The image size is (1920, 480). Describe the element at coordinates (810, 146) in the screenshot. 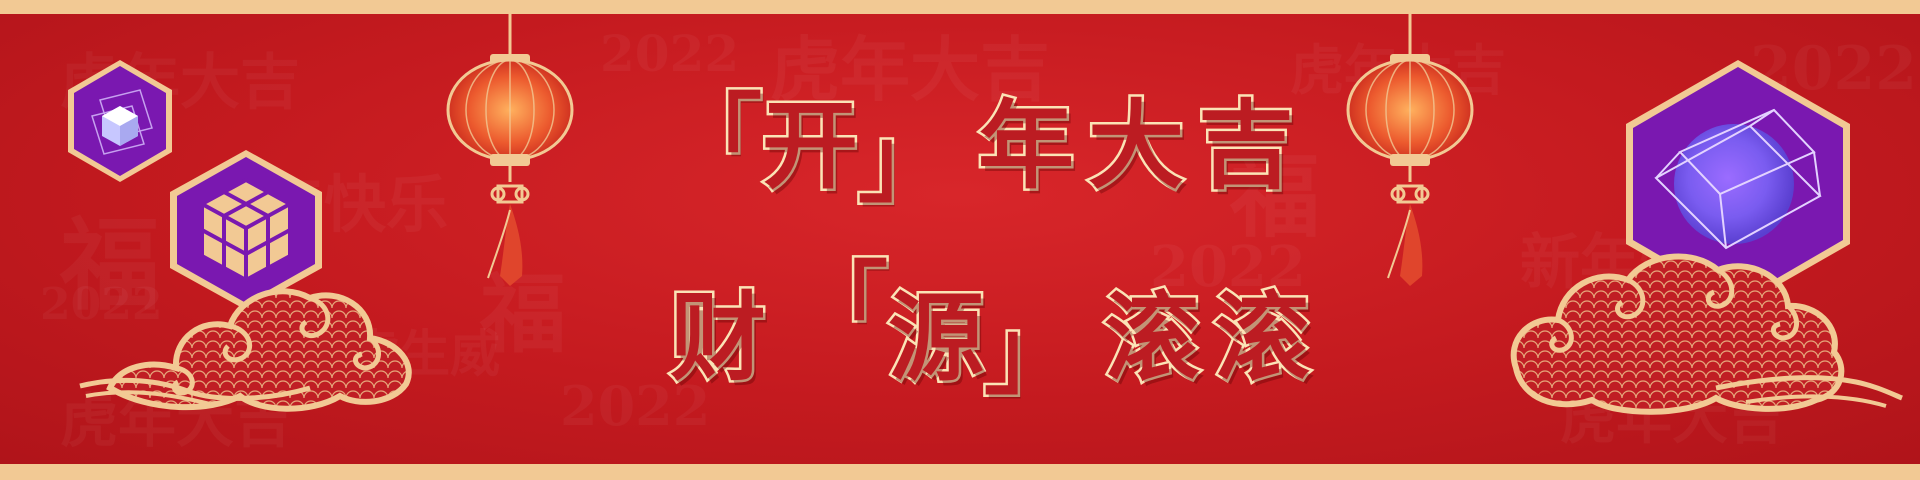

I see `headline-key-char: 开` at that location.